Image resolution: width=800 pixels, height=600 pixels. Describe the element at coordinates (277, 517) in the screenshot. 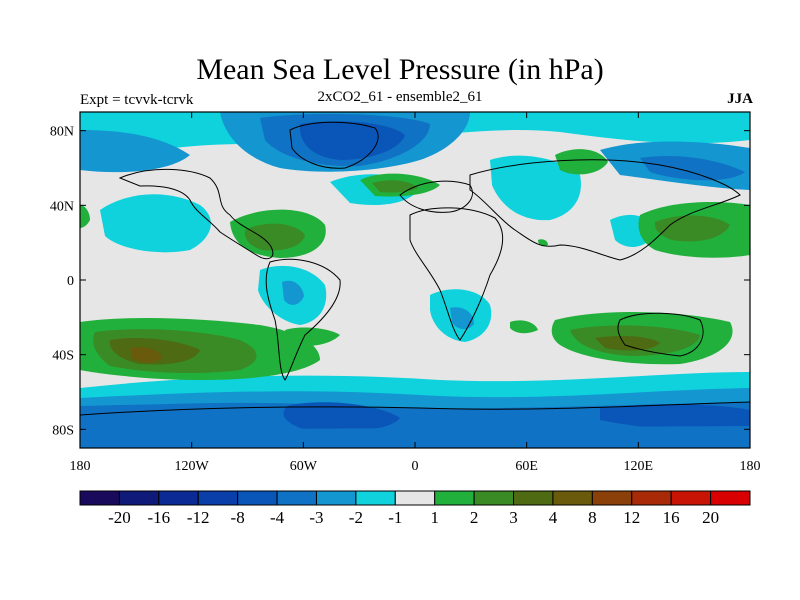

I see `colorbar-label: -4` at that location.